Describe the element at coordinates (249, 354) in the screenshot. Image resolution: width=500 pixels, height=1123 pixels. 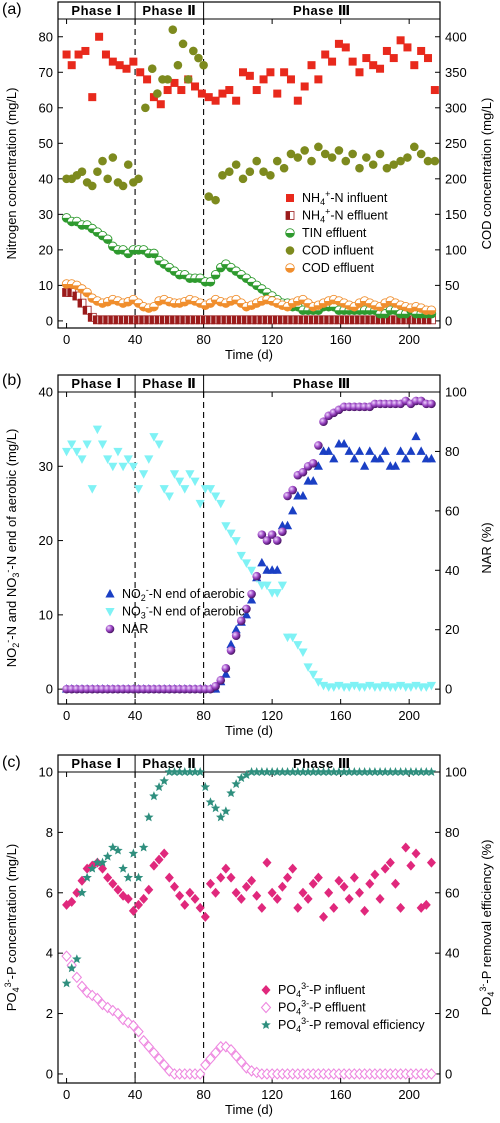
I see `x-axis-label: Time (d)` at that location.